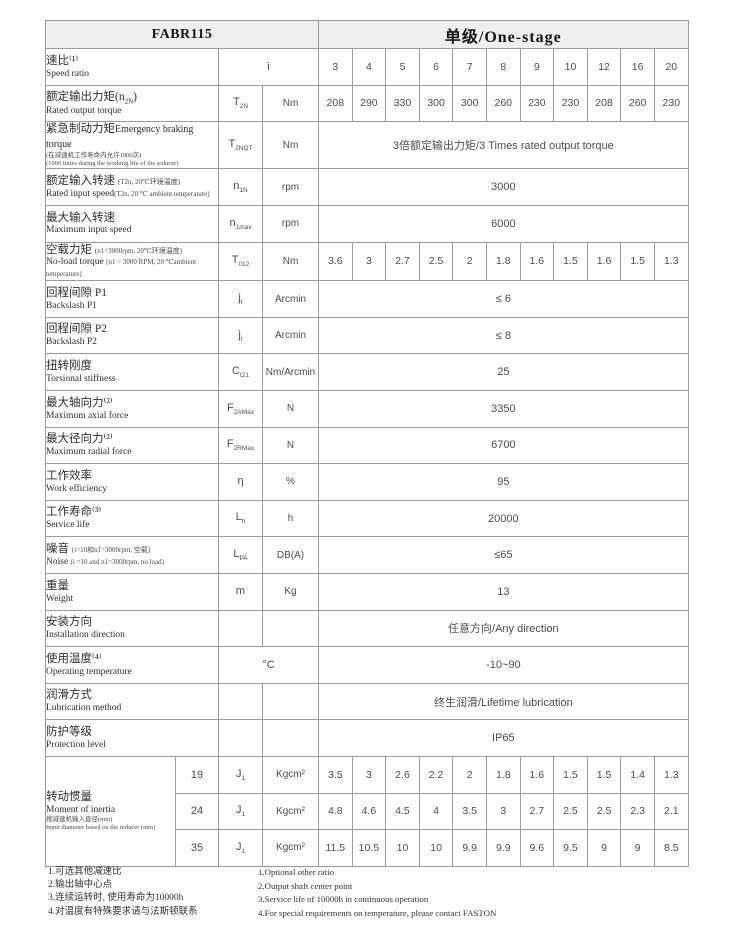  I want to click on label-note-en: Input diameter based on the reducer (mm), so click(101, 828).